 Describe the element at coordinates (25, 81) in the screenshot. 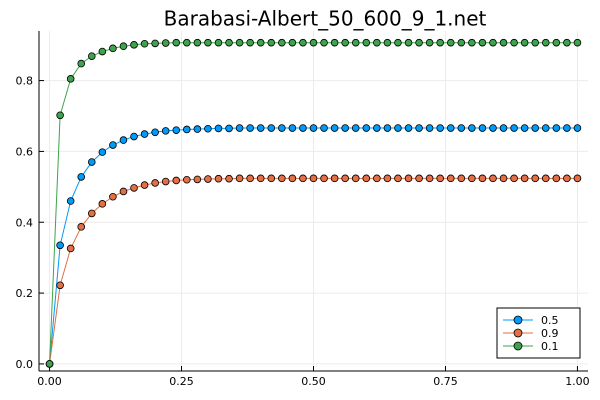

I see `y-tick-label: 0.8` at that location.